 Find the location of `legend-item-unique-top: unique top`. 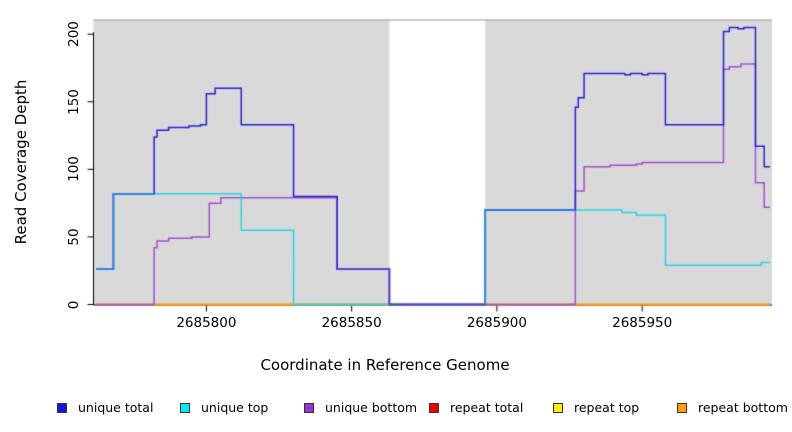

legend-item-unique-top: unique top is located at coordinates (224, 408).